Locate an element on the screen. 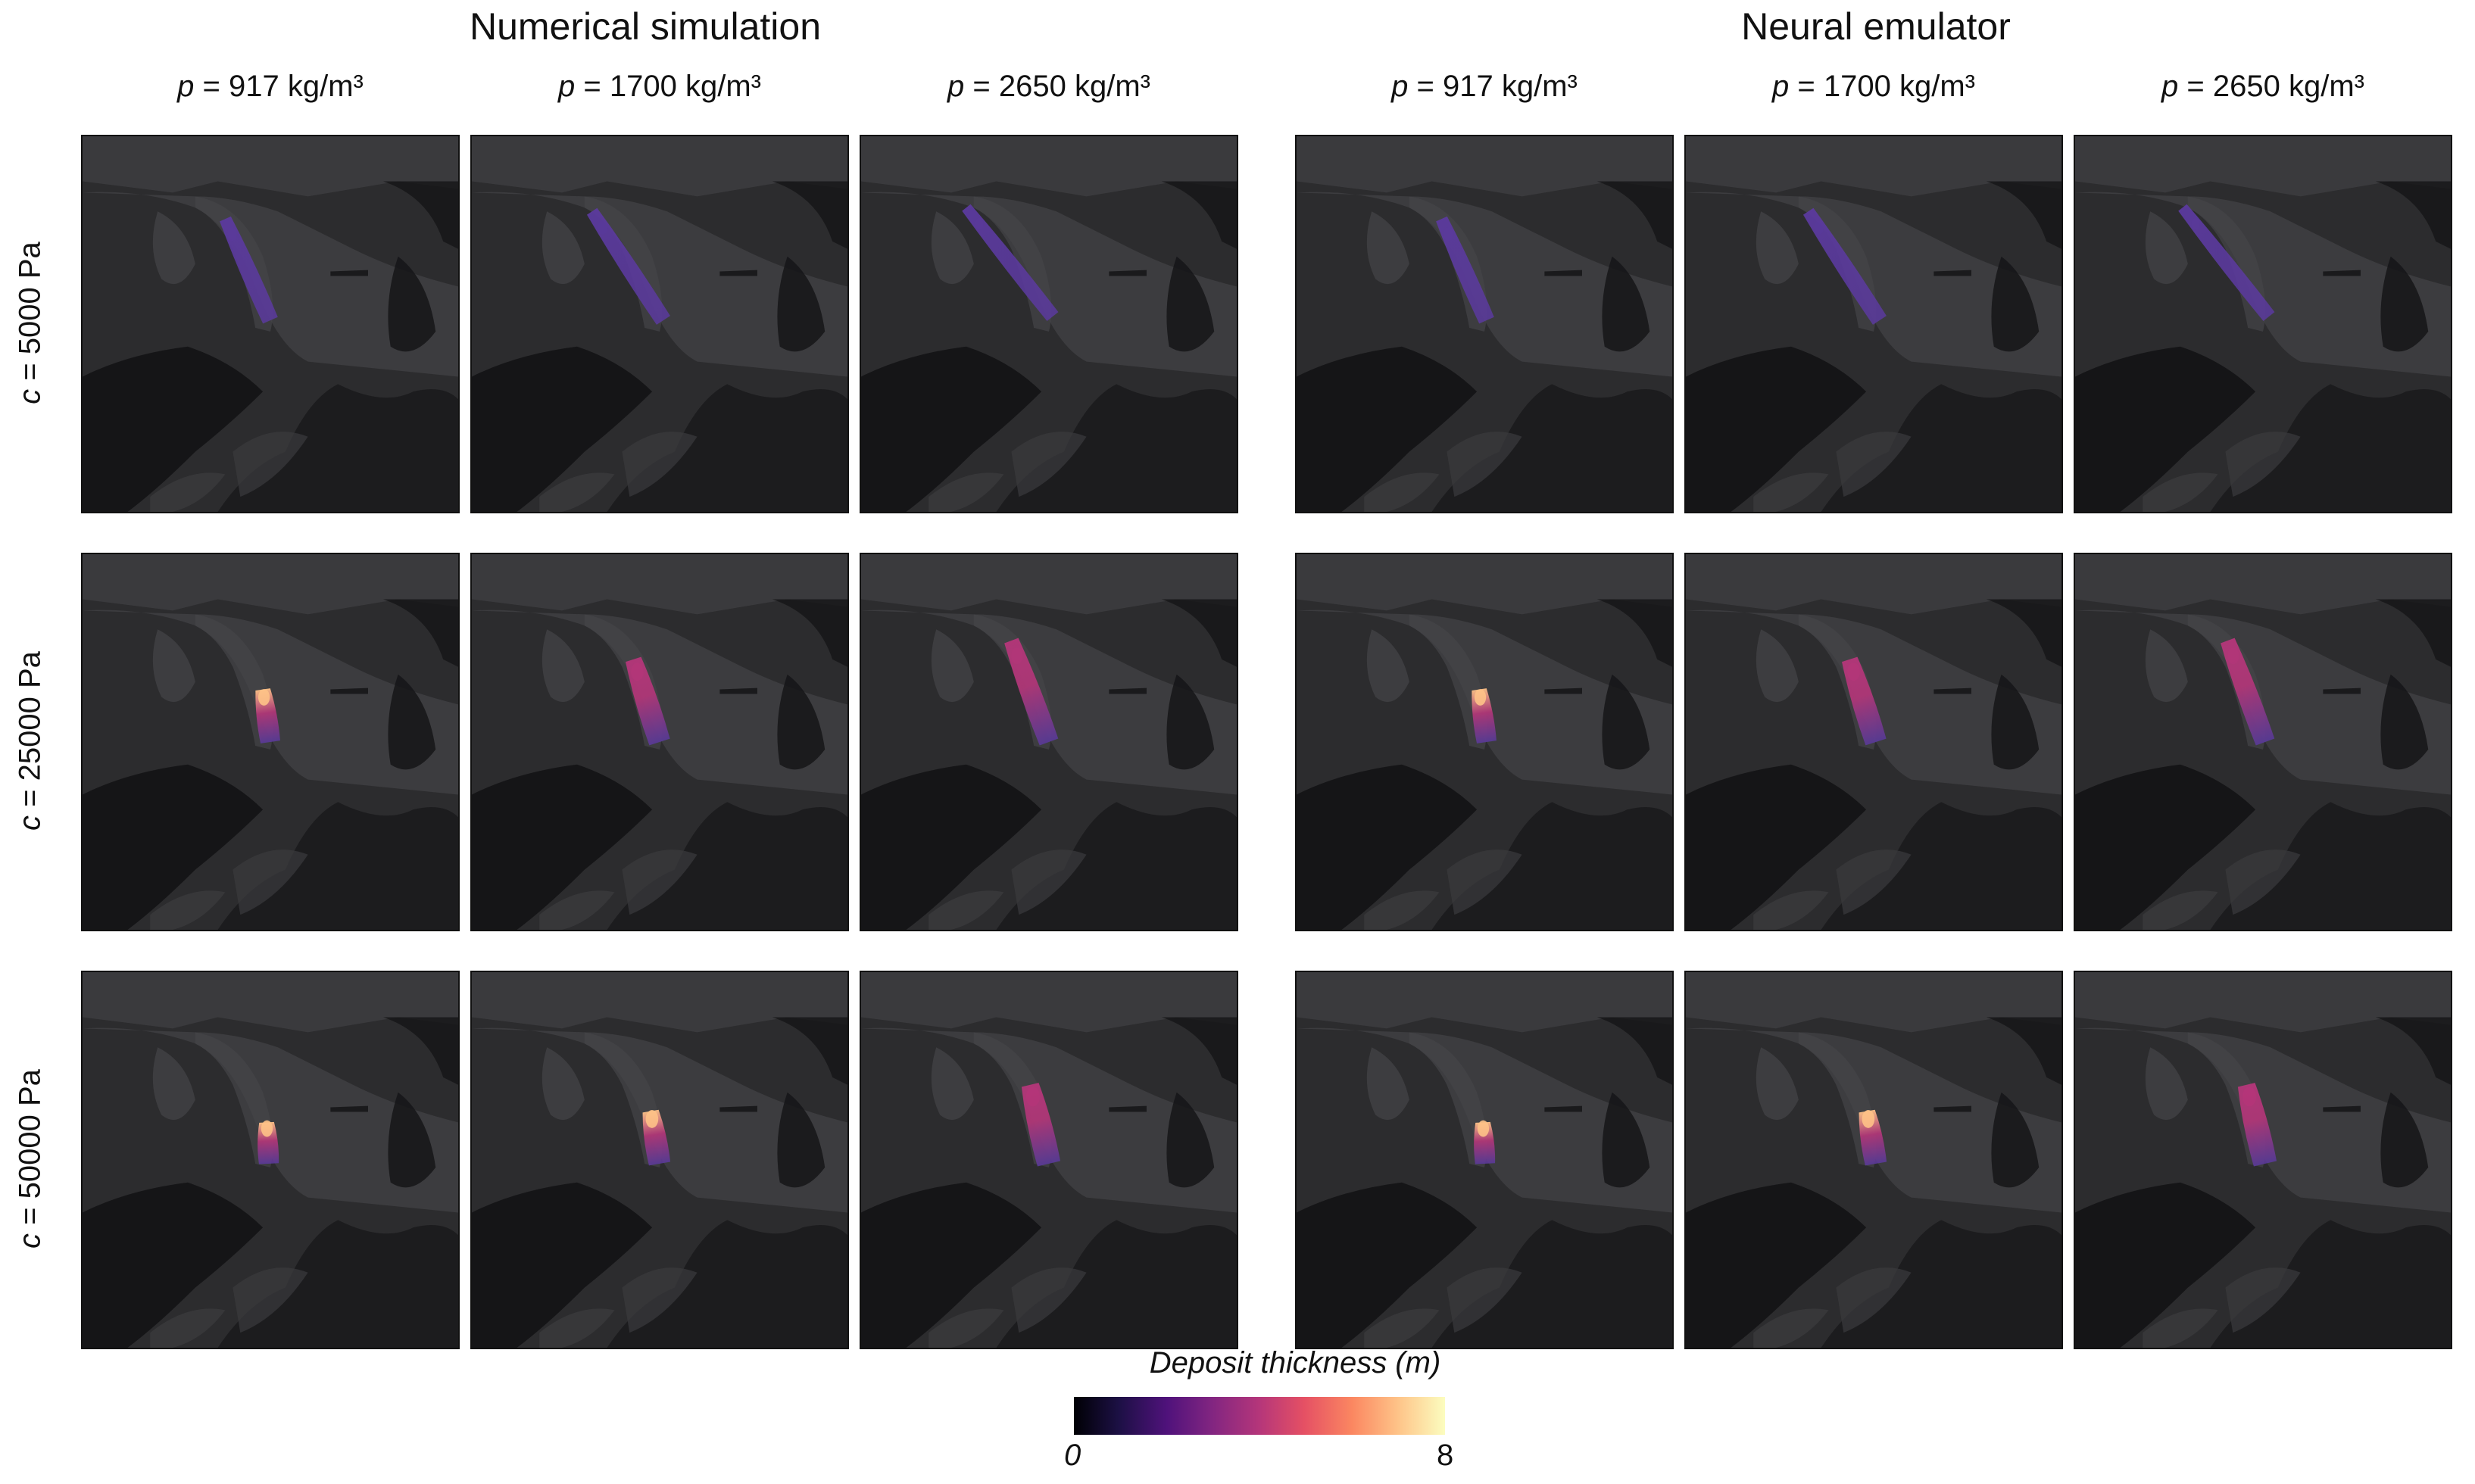 The width and height of the screenshot is (2475, 1484). row-value: = 50000 Pa is located at coordinates (30, 1151).